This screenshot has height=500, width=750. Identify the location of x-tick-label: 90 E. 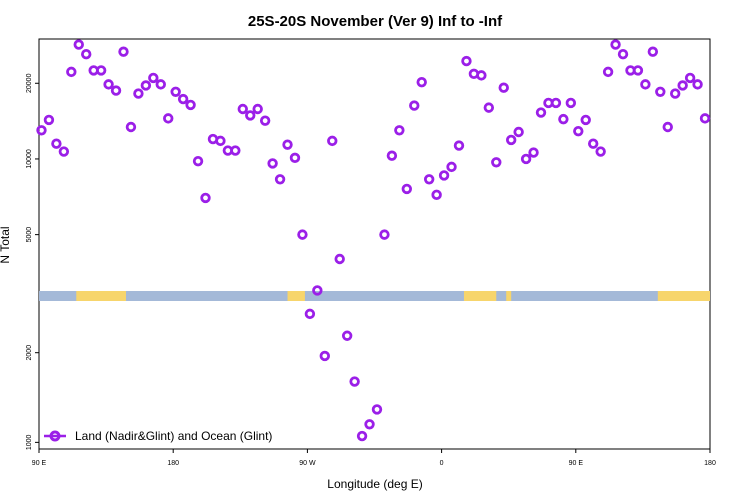
(39, 463).